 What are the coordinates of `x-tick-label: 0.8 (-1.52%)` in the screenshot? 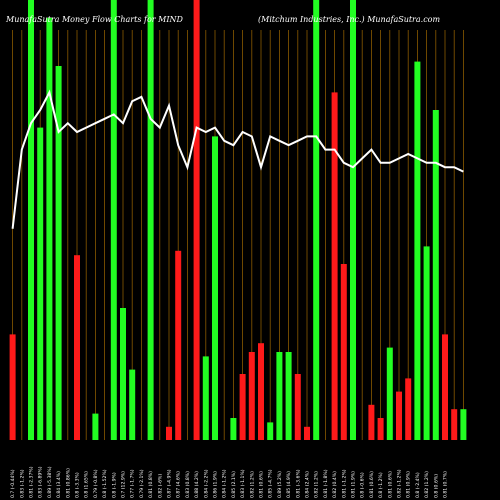 It's located at (105, 483).